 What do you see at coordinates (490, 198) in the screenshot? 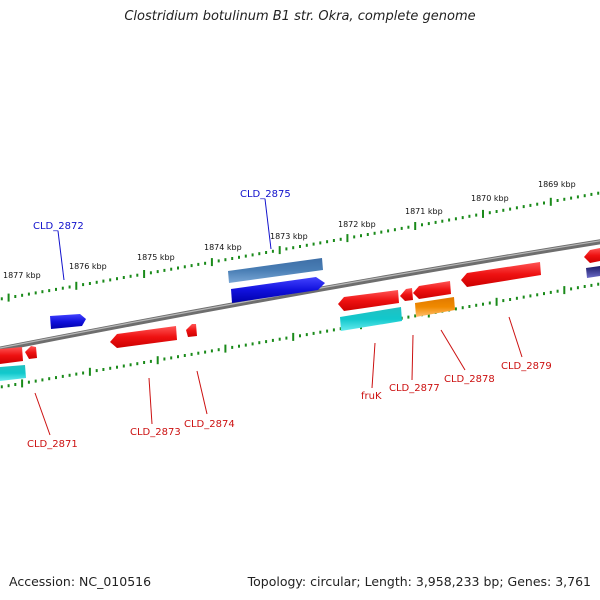
I see `scale-label-1870: 1870 kbp` at bounding box center [490, 198].